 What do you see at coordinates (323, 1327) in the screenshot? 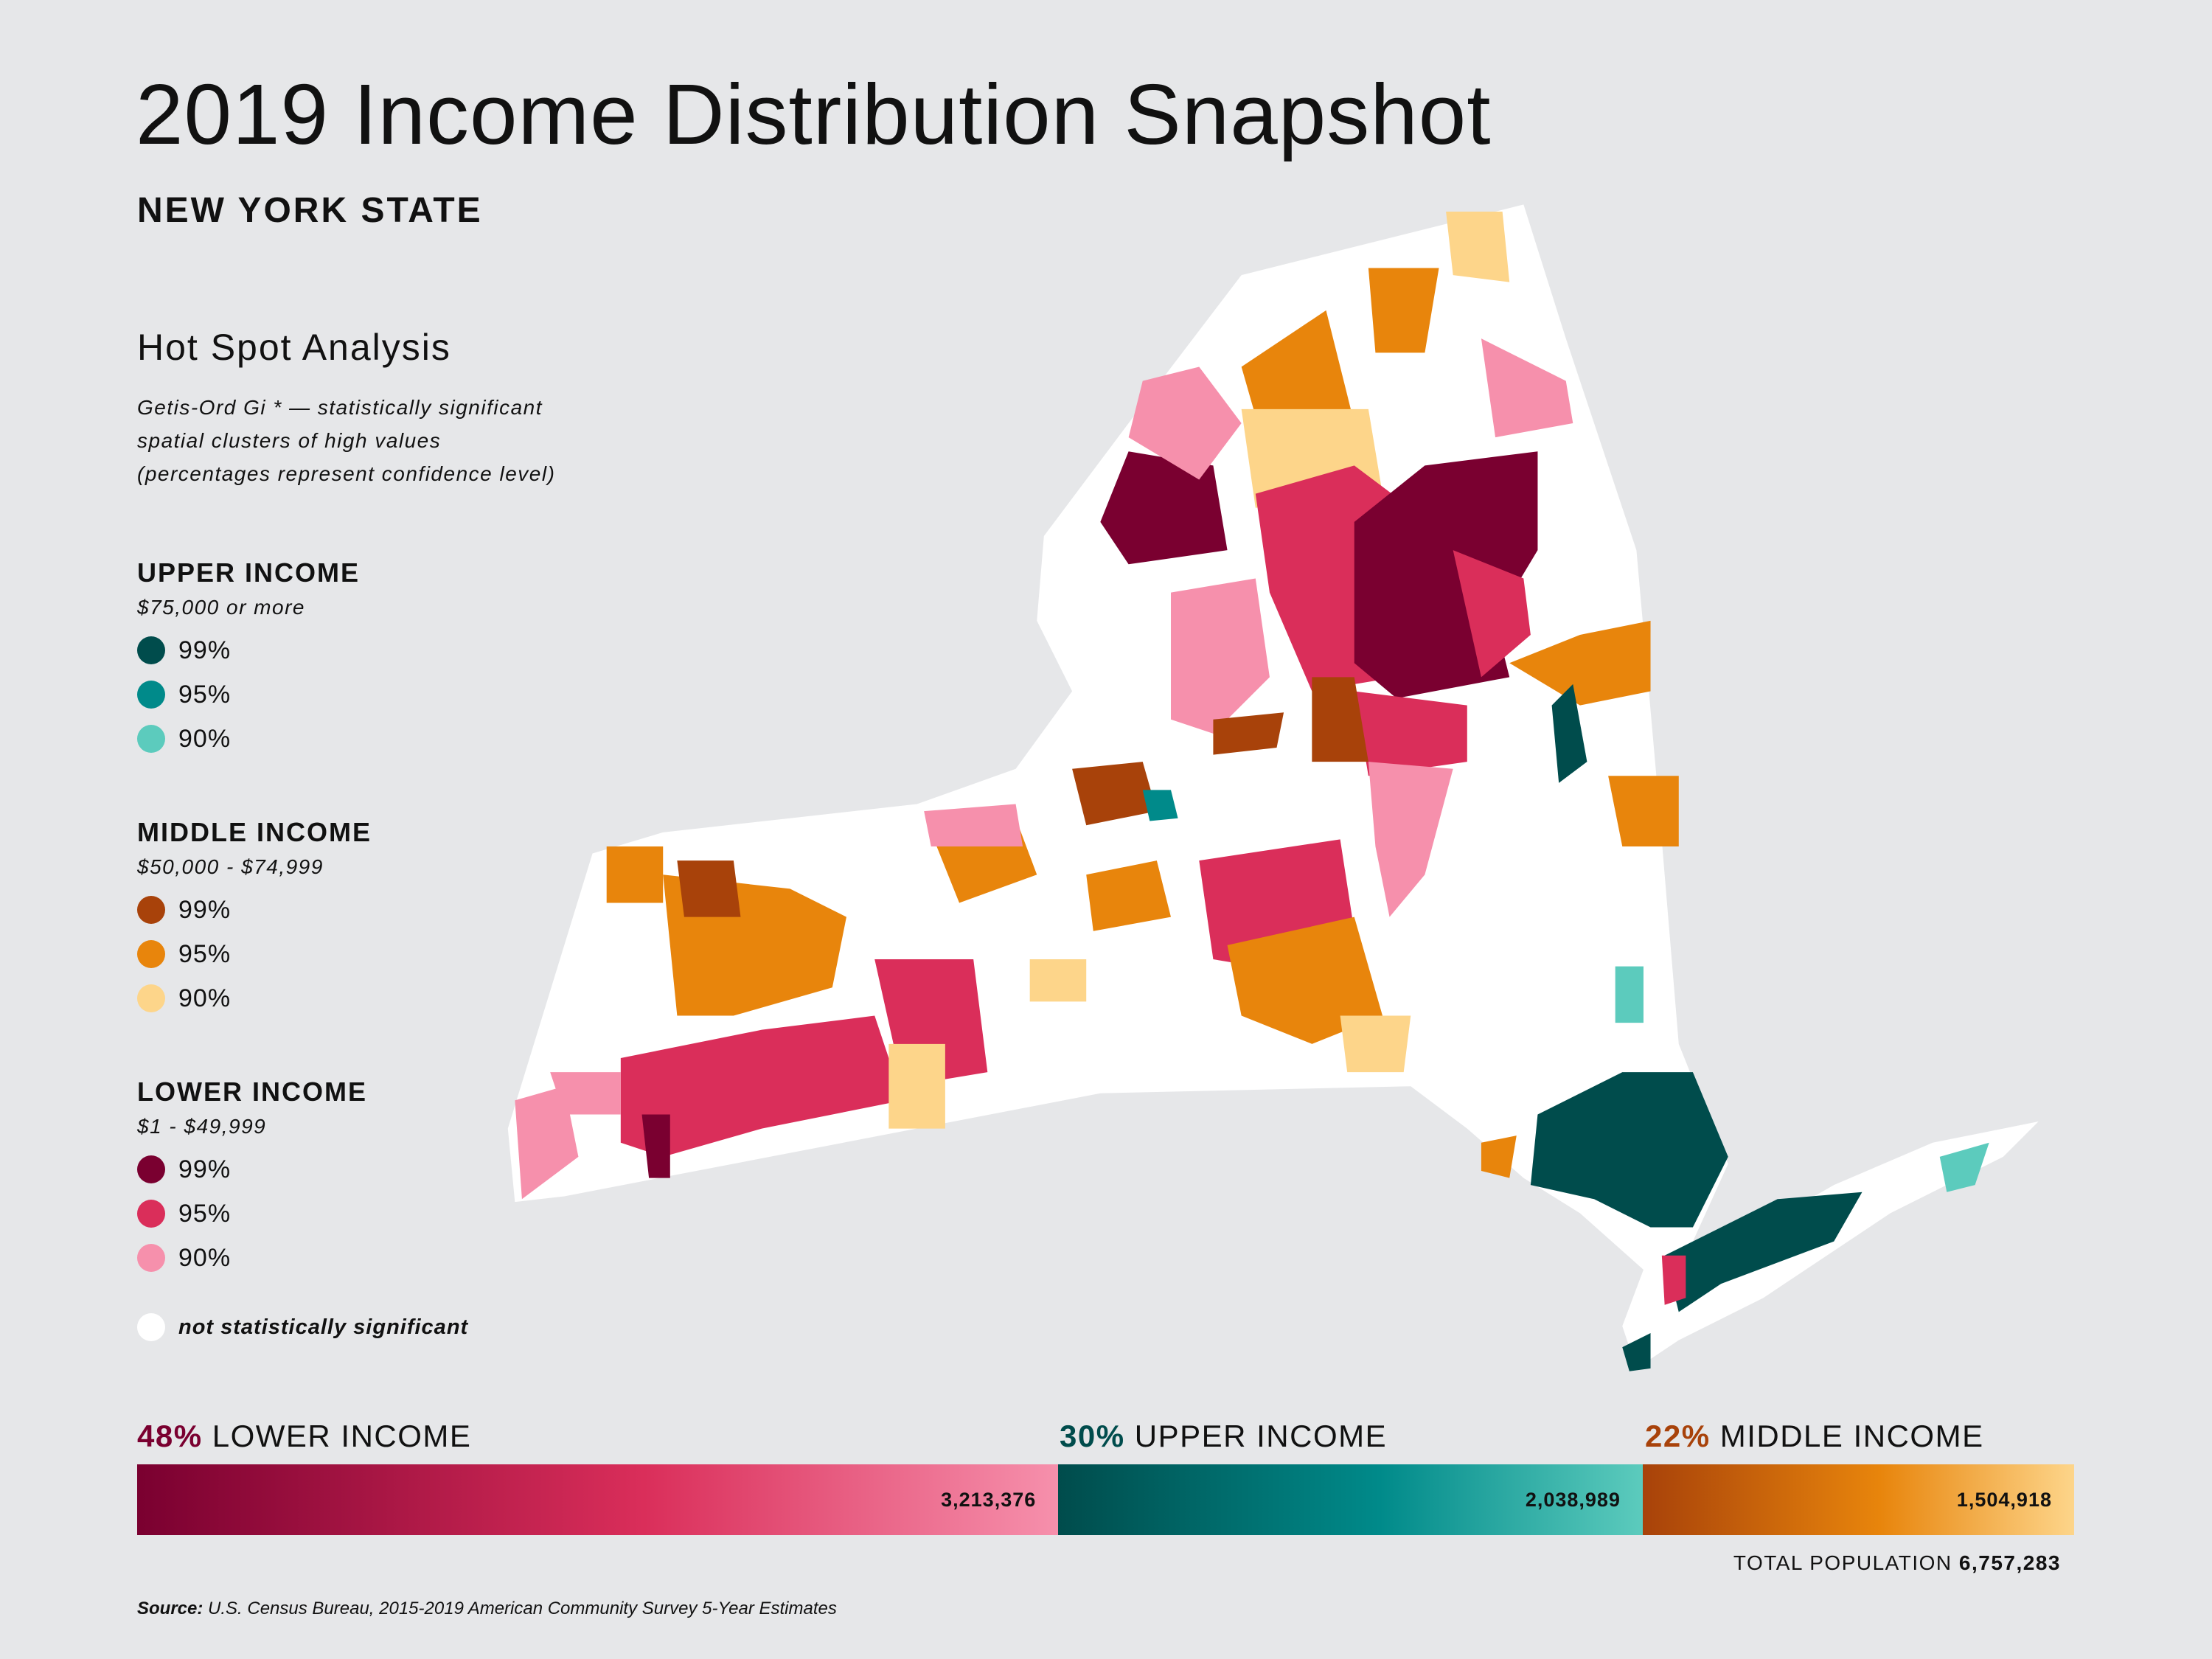
I see `legend-item-label: not statistically significant` at bounding box center [323, 1327].